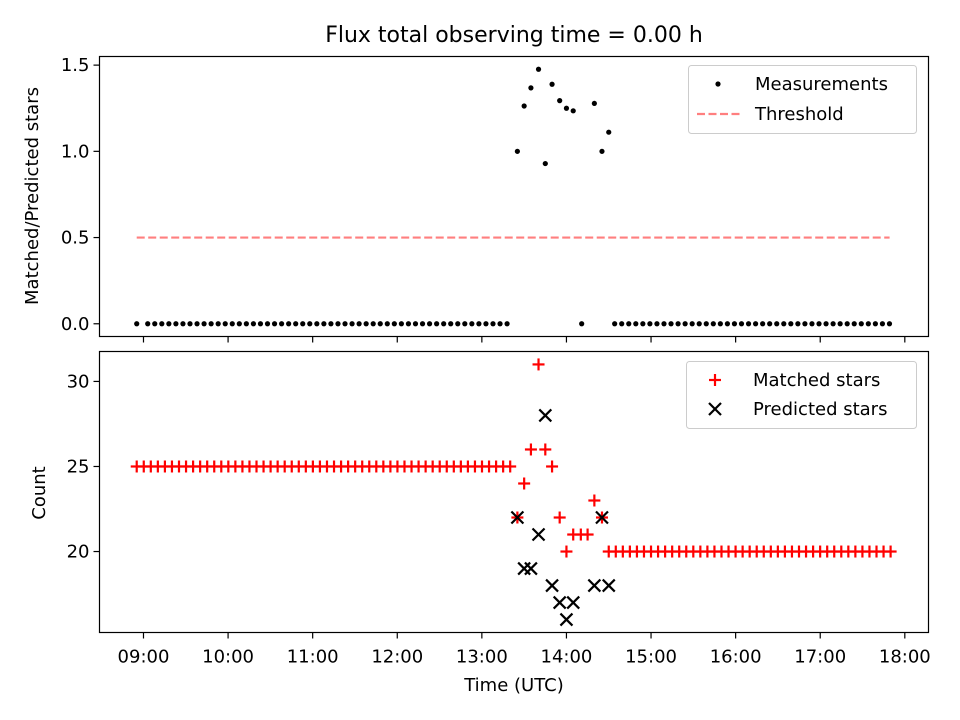 This screenshot has width=960, height=720. Describe the element at coordinates (228, 657) in the screenshot. I see `x-tick-label: 10:00` at that location.